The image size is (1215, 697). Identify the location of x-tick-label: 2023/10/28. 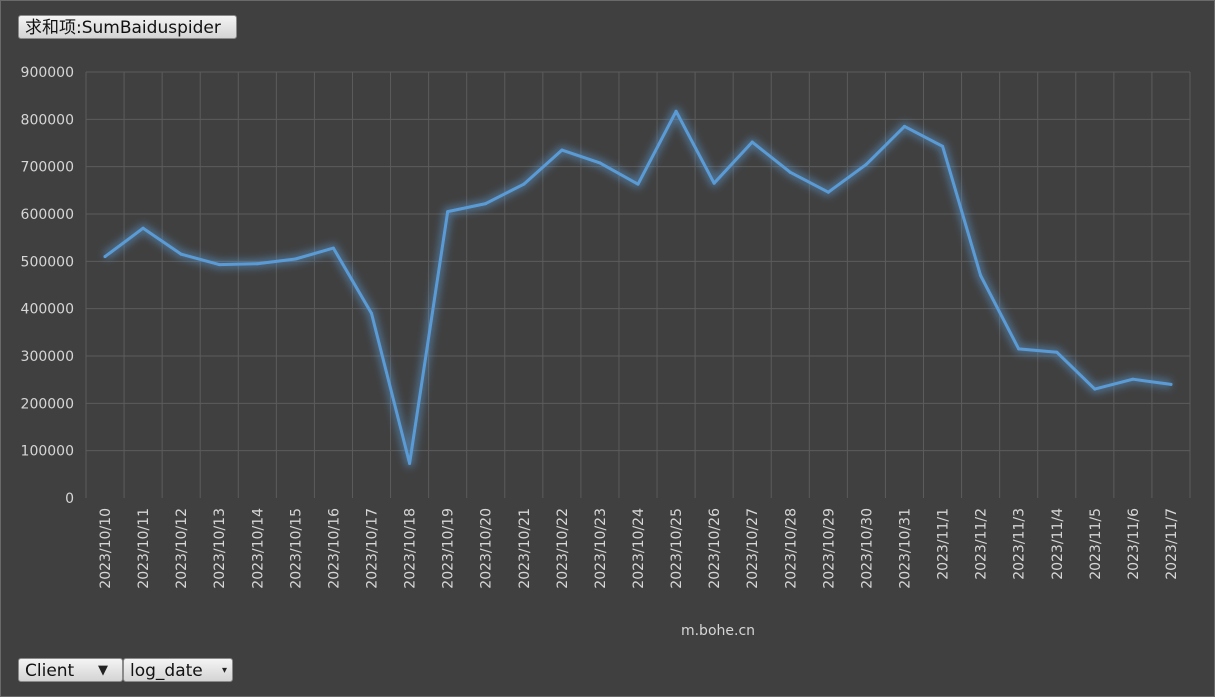
(791, 548).